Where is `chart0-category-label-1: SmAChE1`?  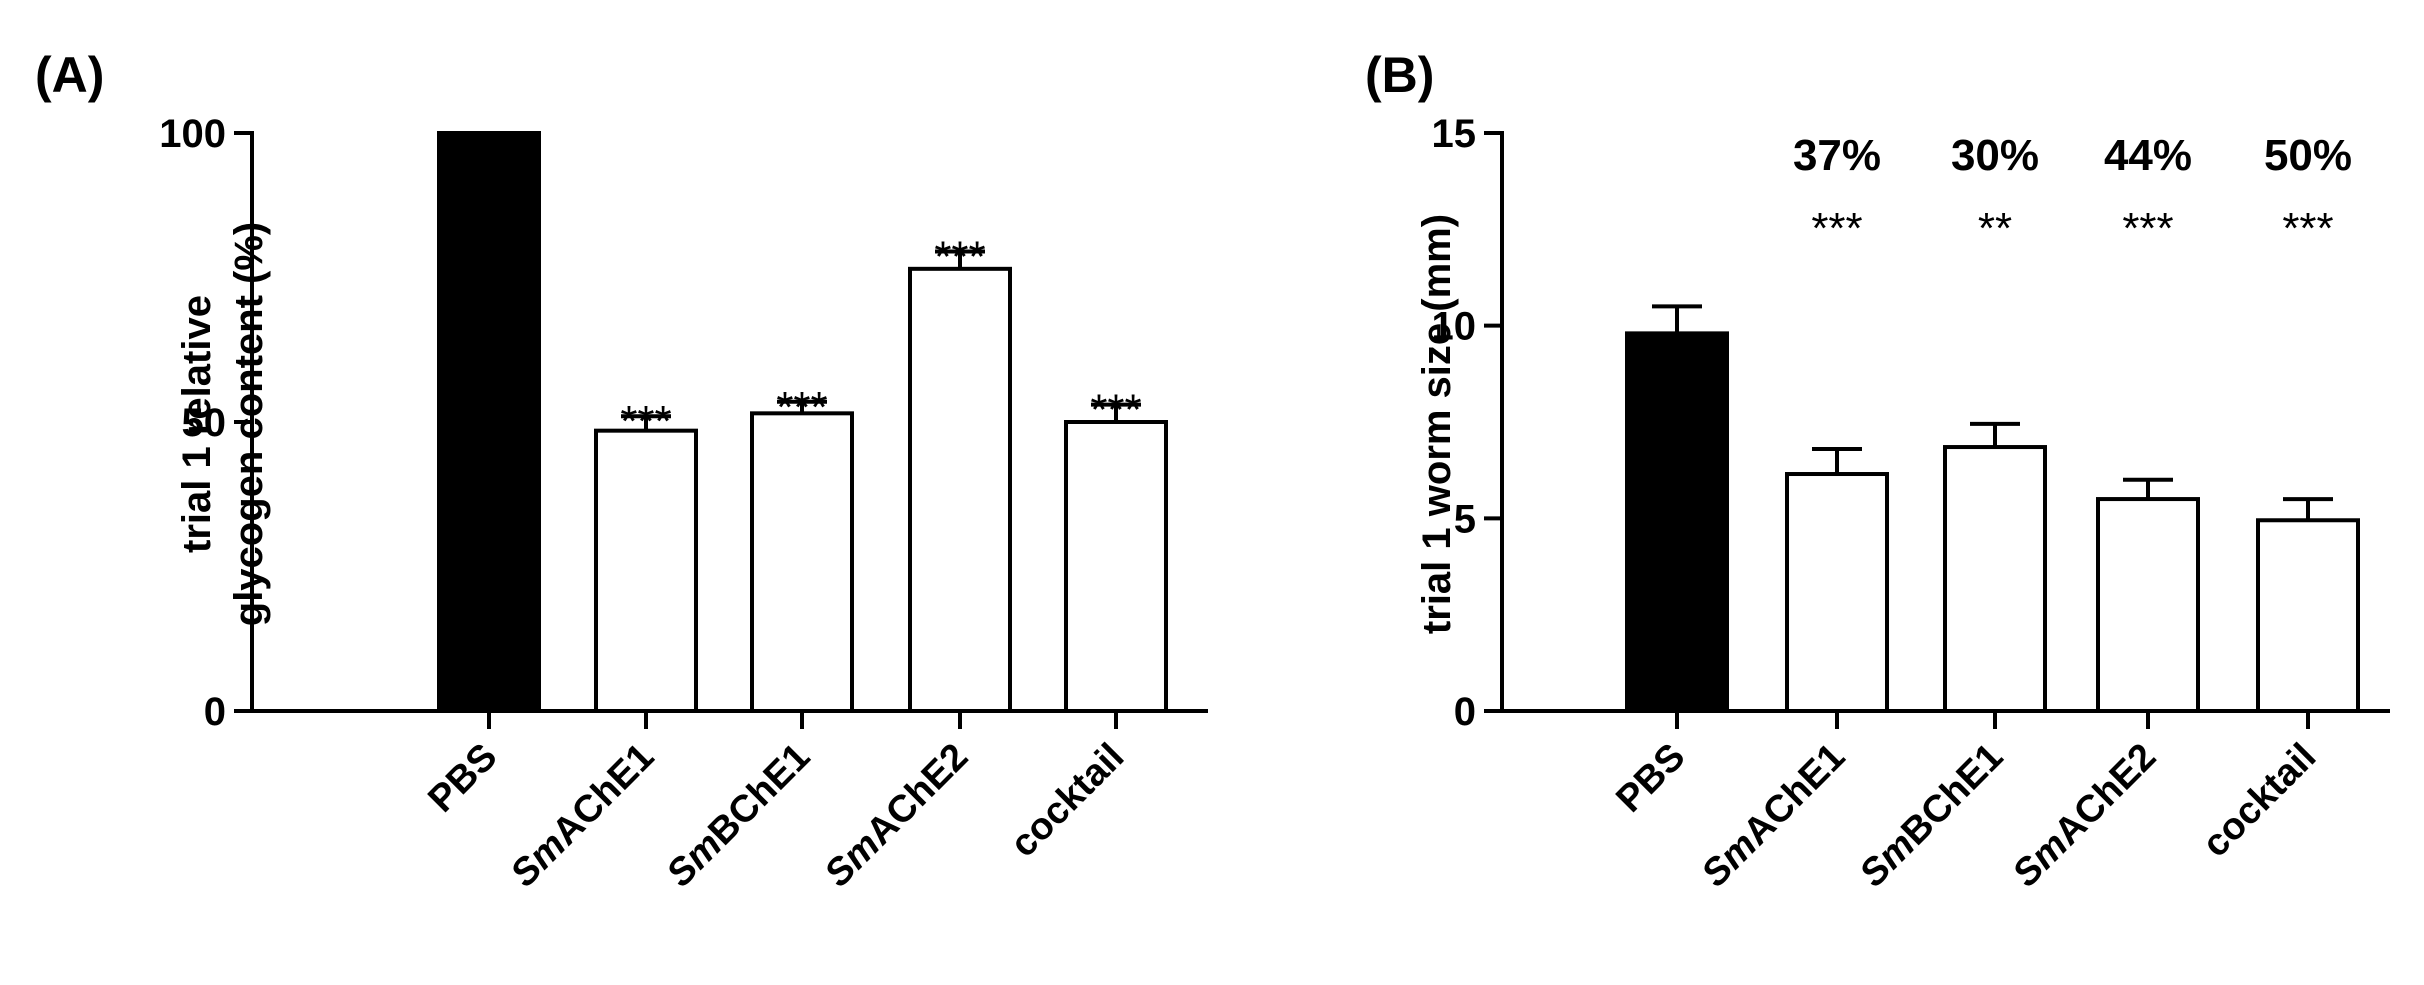 chart0-category-label-1: SmAChE1 is located at coordinates (583, 816).